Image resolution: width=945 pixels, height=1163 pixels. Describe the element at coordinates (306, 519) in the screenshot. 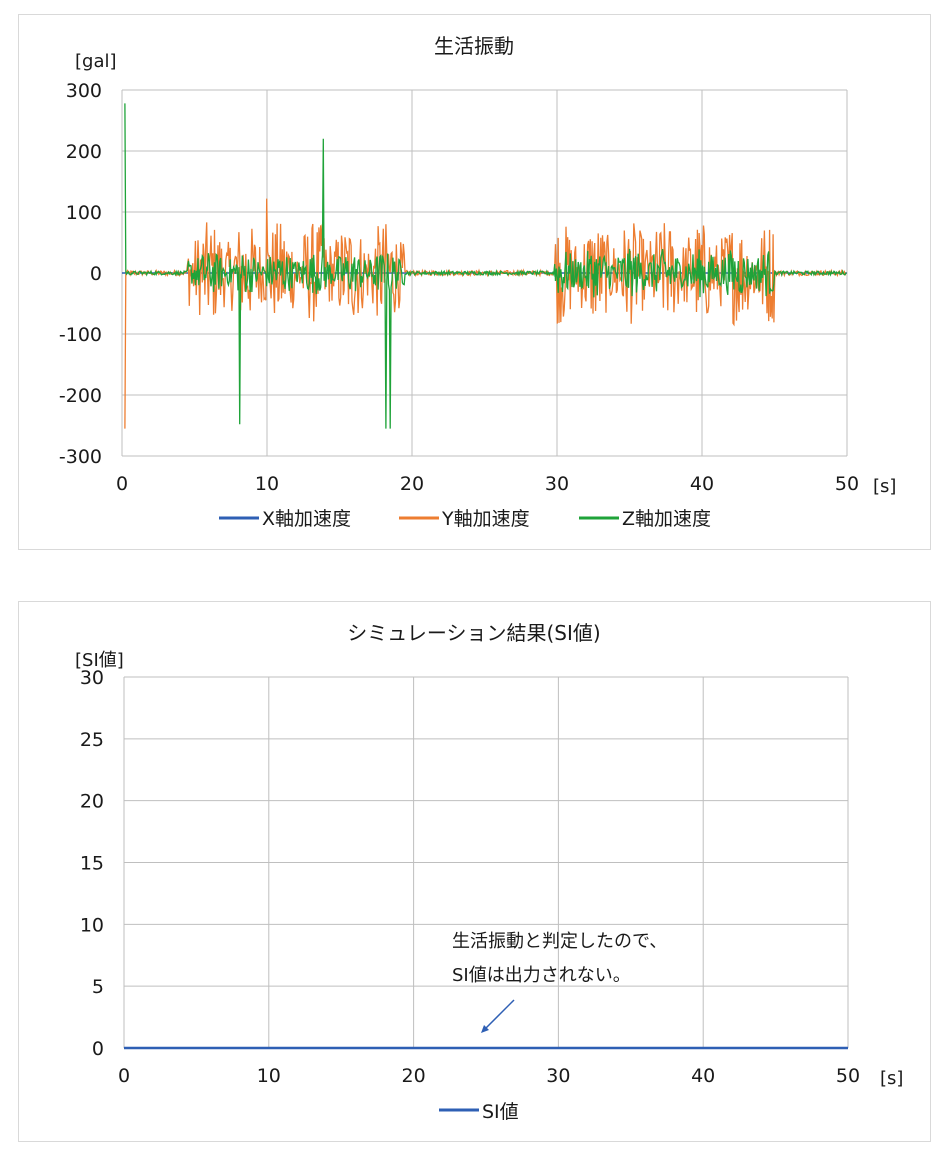

I see `legend-label-x: X軸加速度` at that location.